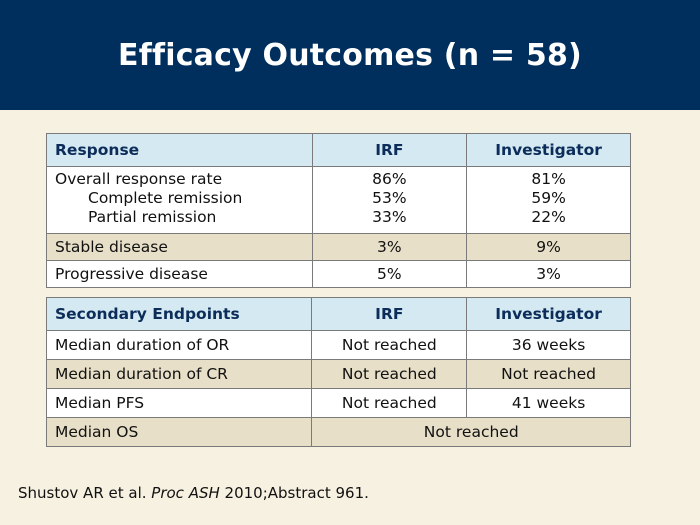 Image resolution: width=700 pixels, height=525 pixels. What do you see at coordinates (179, 403) in the screenshot?
I see `row-label-median-pfs: Median PFS` at bounding box center [179, 403].